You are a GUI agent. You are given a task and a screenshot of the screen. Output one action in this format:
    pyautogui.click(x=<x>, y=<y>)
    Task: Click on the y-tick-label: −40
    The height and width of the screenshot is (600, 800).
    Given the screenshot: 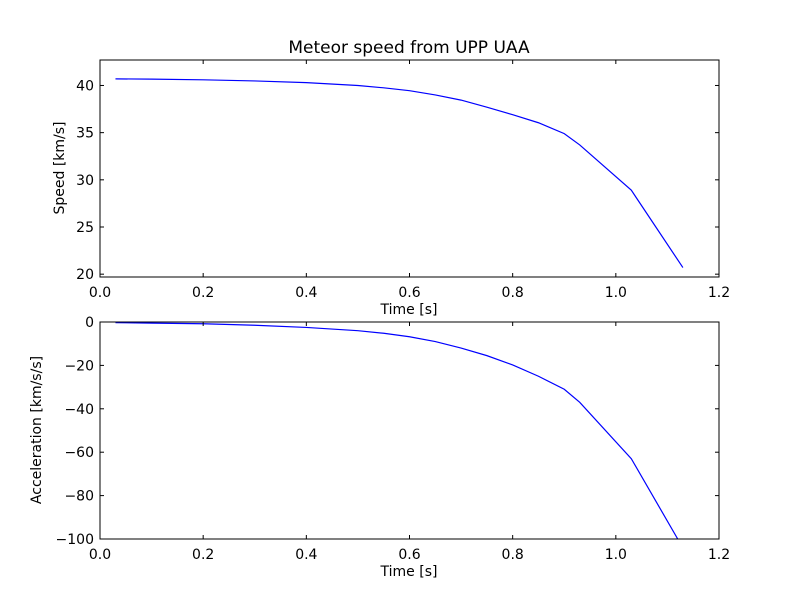 What is the action you would take?
    pyautogui.click(x=79, y=410)
    